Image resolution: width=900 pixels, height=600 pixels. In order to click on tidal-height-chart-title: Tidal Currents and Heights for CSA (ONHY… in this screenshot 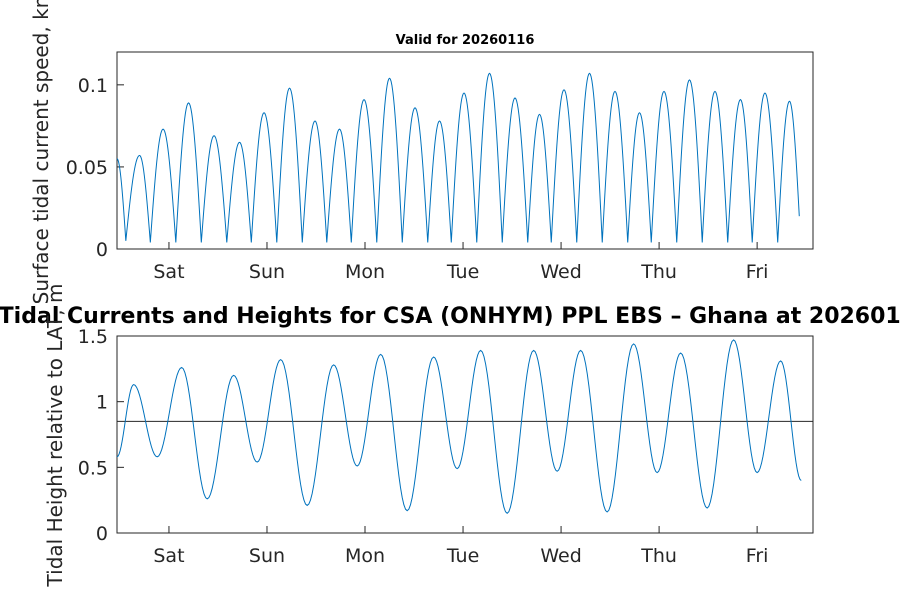, I will do `click(450, 316)`.